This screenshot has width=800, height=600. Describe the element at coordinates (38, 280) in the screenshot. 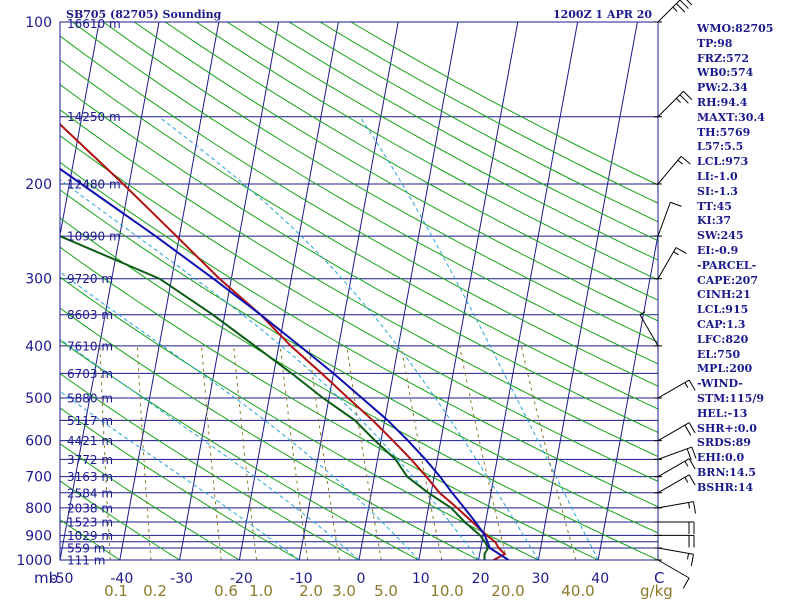

I see `pressure-tick-label: 300` at that location.